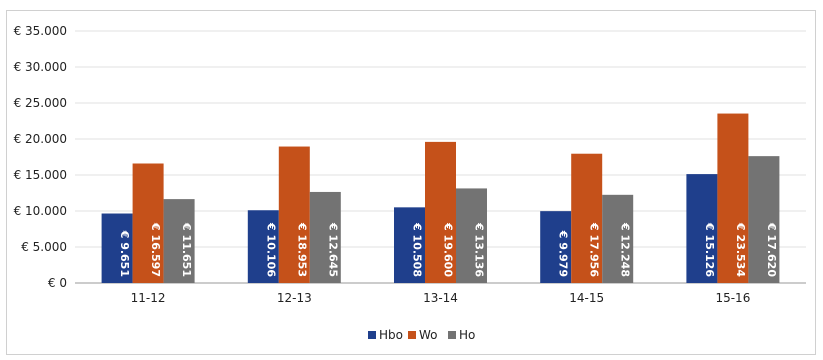 The width and height of the screenshot is (823, 360). I want to click on legend-swatch-ho, so click(452, 335).